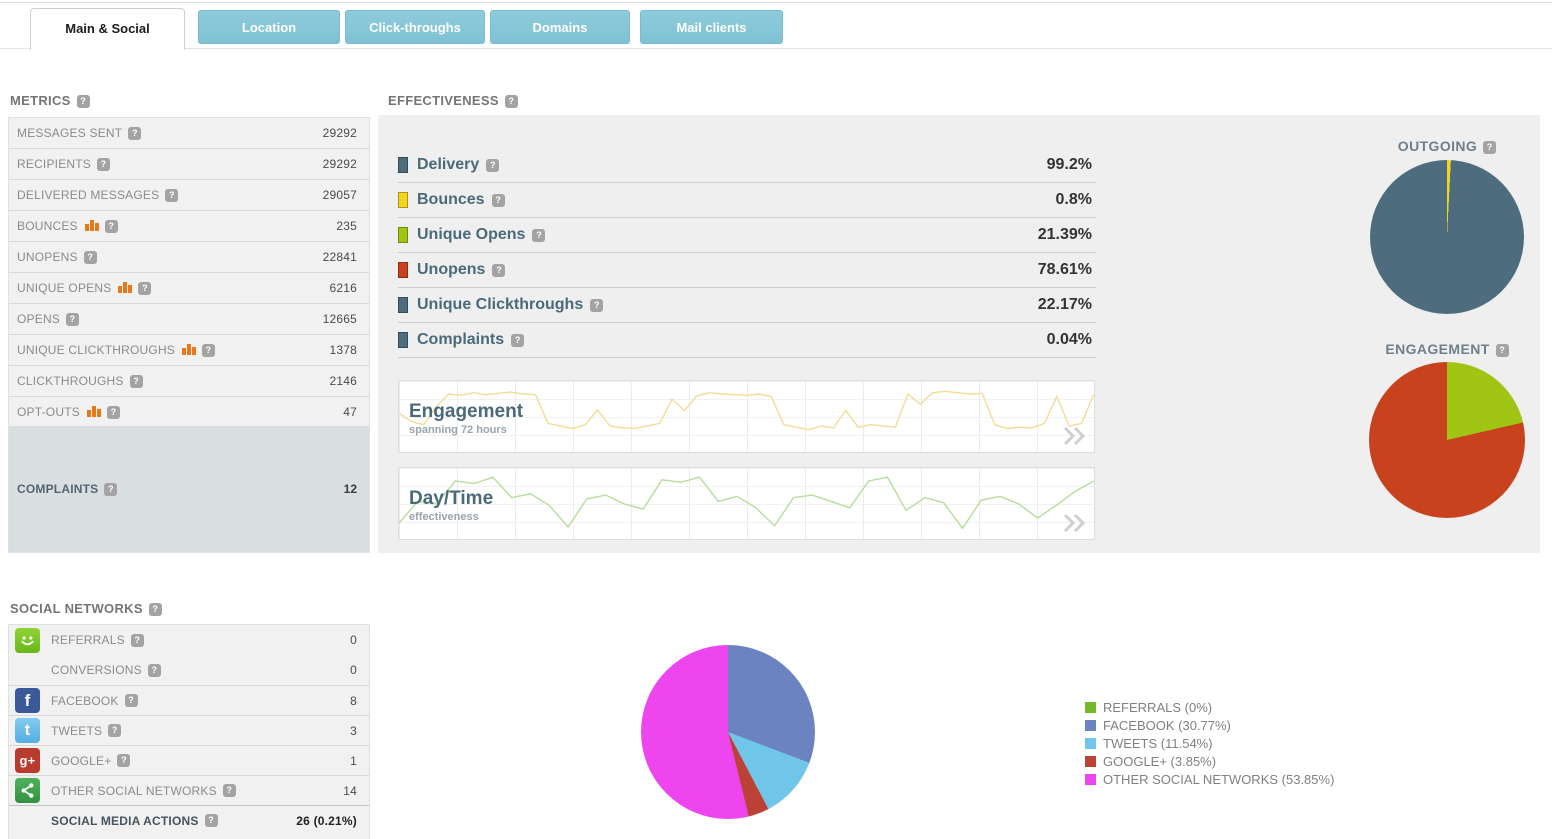 The width and height of the screenshot is (1552, 839). I want to click on tab-click-throughs: Click-throughs, so click(415, 27).